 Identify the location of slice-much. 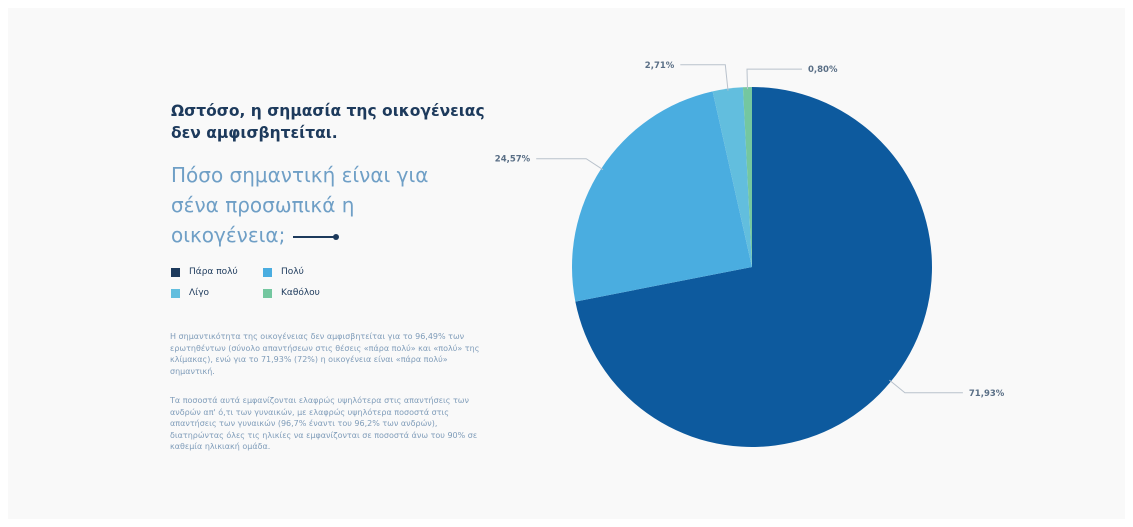
(661, 196).